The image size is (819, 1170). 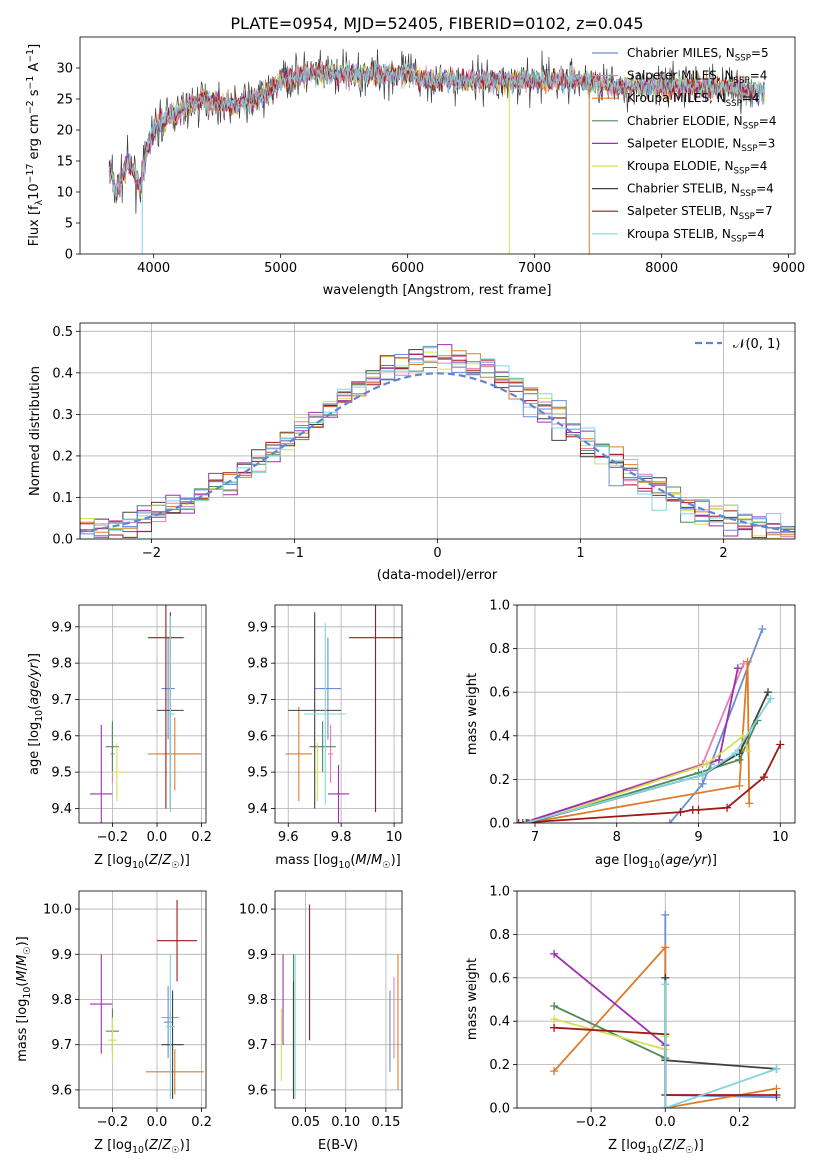 What do you see at coordinates (24, 999) in the screenshot?
I see `mass-vs-Z-ylabel: mass [log10(M/M☉)]` at bounding box center [24, 999].